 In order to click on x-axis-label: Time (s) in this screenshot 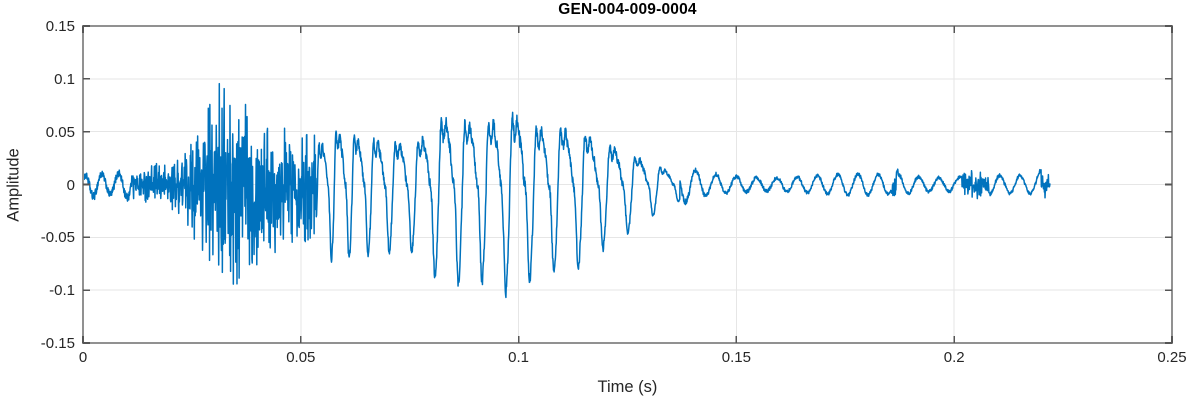, I will do `click(627, 387)`.